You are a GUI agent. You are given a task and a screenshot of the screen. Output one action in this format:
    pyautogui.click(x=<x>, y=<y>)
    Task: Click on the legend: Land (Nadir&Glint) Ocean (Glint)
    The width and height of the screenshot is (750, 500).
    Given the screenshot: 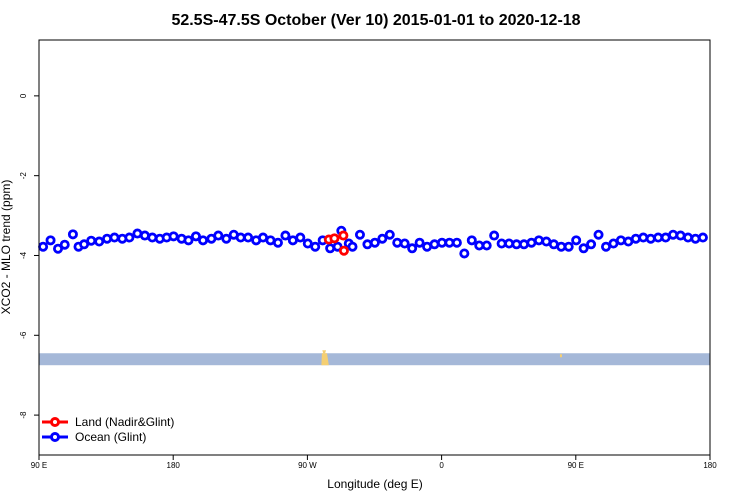 What is the action you would take?
    pyautogui.click(x=108, y=429)
    